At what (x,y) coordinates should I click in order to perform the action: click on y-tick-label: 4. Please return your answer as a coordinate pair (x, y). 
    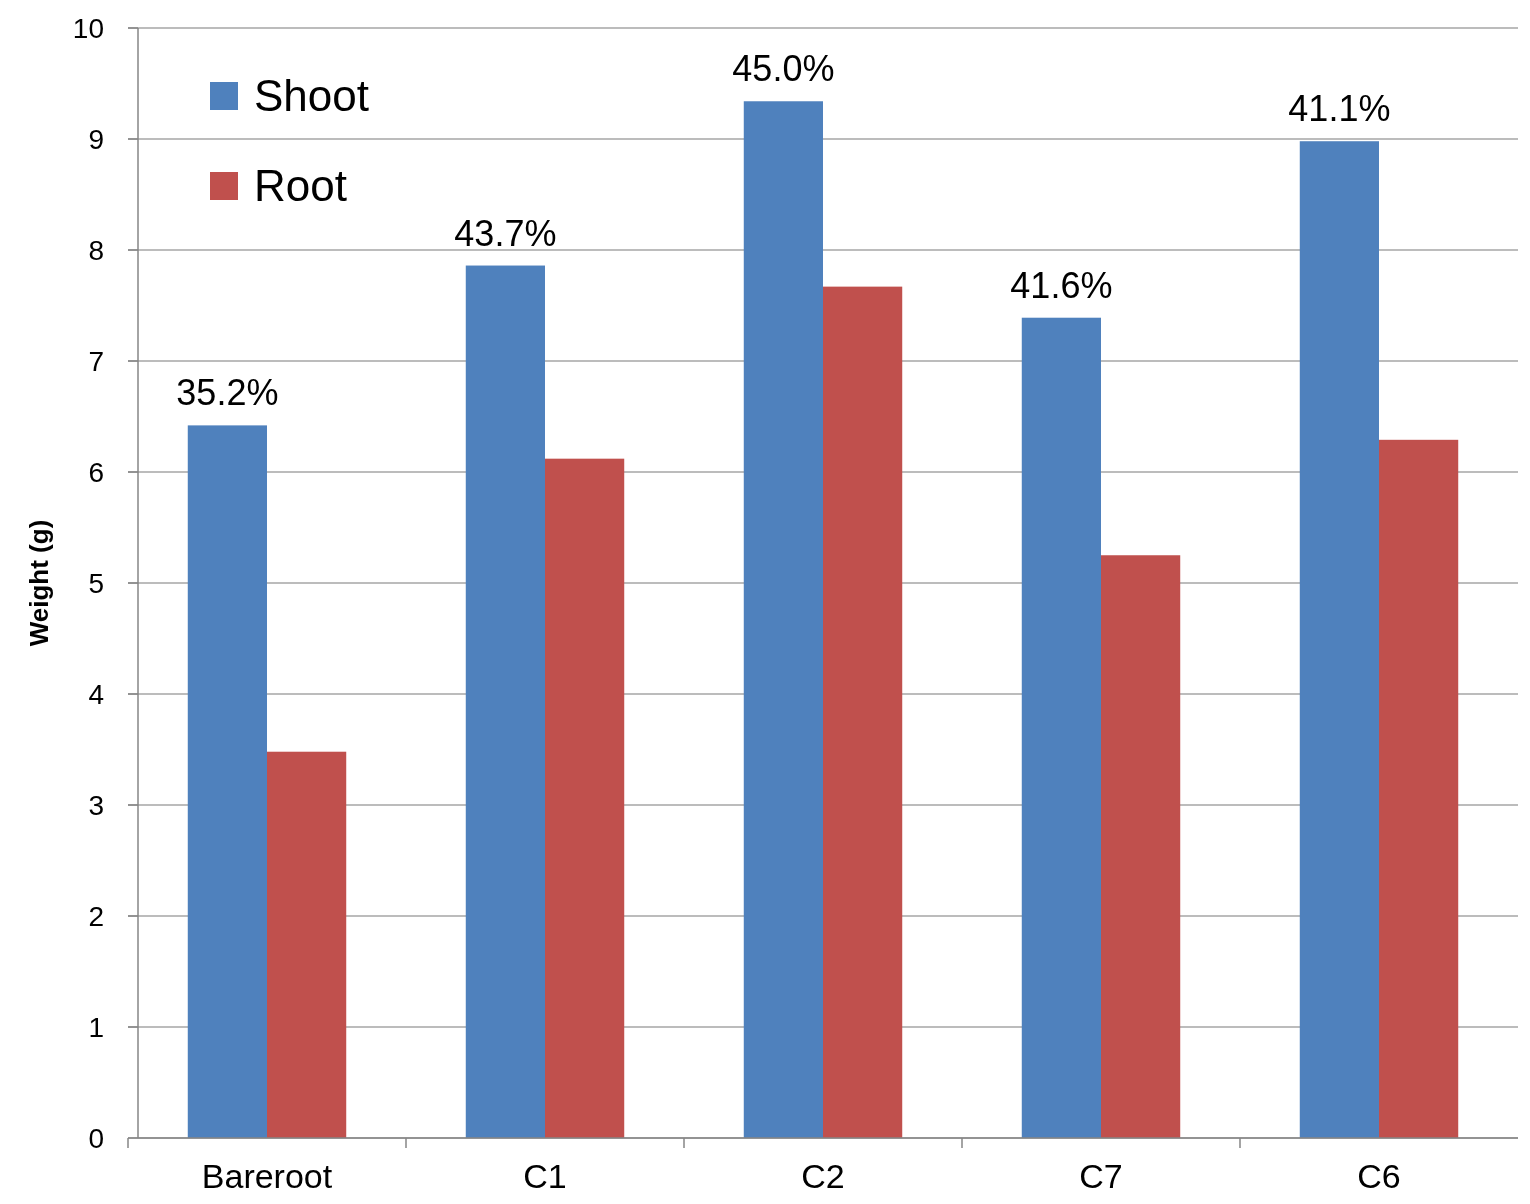
    Looking at the image, I should click on (96, 694).